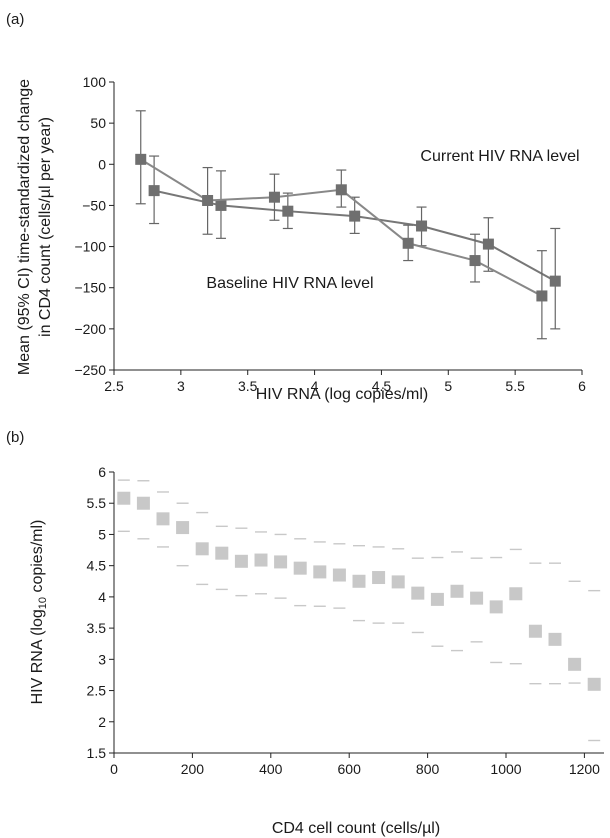 This screenshot has height=838, width=610. I want to click on panel-a-y-ticks: 100 50 0 −50 −100 −150 −200 −250, so click(94, 226).